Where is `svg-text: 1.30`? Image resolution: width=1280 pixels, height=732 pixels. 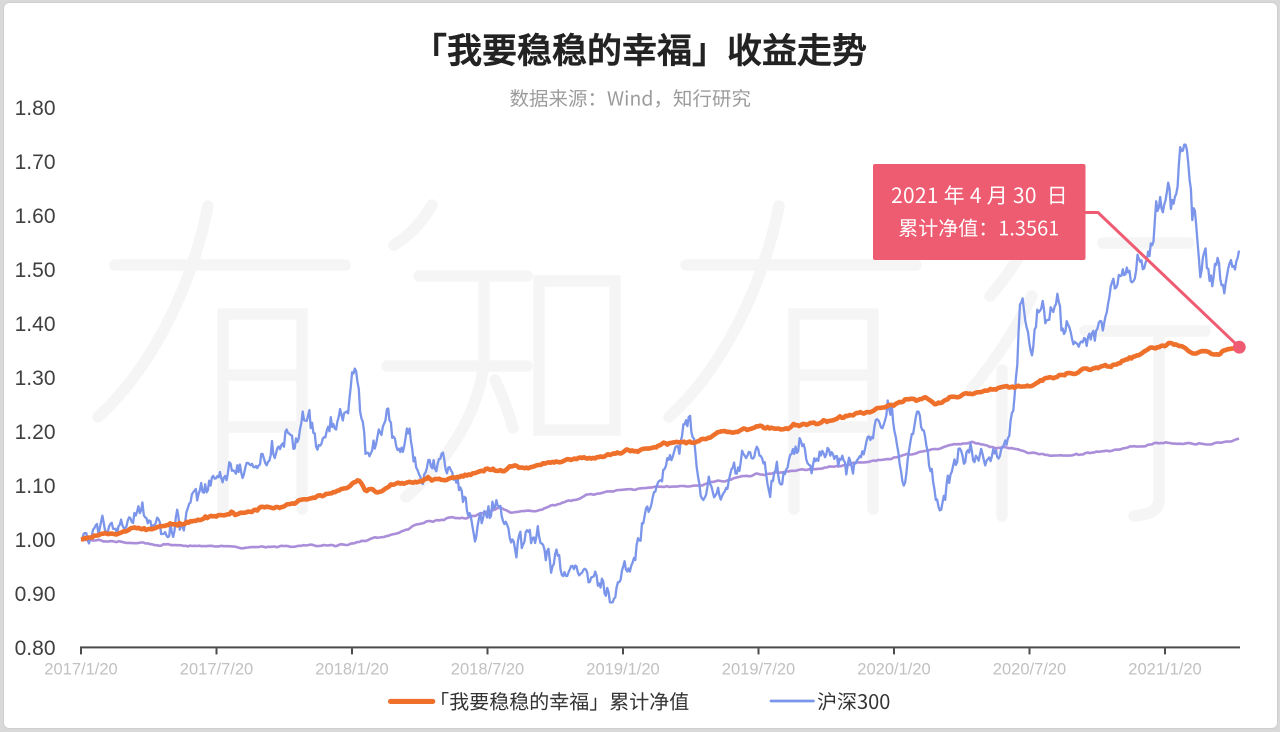 svg-text: 1.30 is located at coordinates (35, 378).